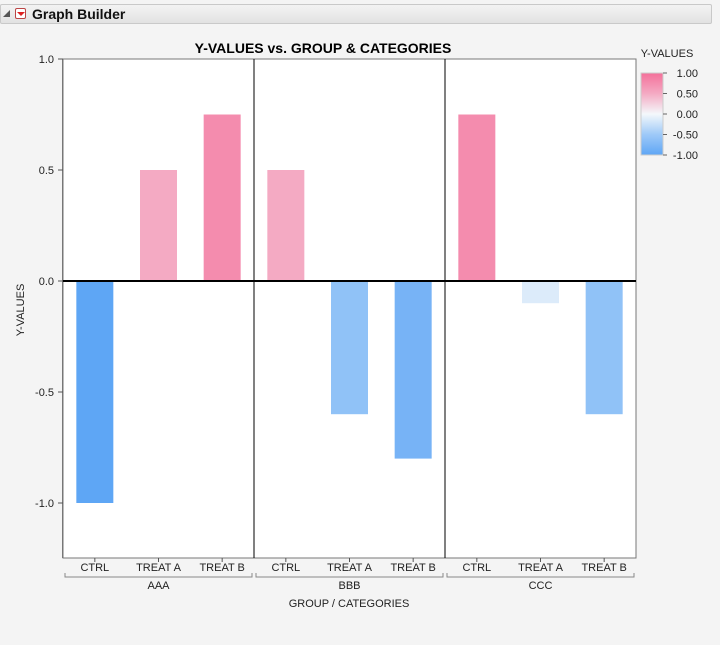 Image resolution: width=720 pixels, height=645 pixels. Describe the element at coordinates (79, 14) in the screenshot. I see `window-title: Graph Builder` at that location.